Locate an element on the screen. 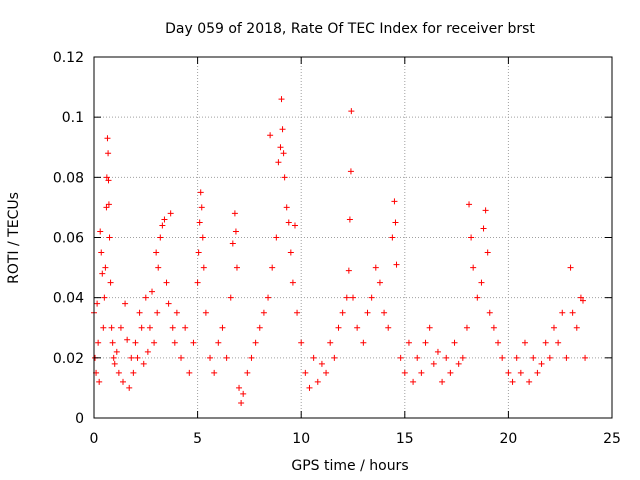  y-axis-label: ROTI / TECUs is located at coordinates (14, 238).